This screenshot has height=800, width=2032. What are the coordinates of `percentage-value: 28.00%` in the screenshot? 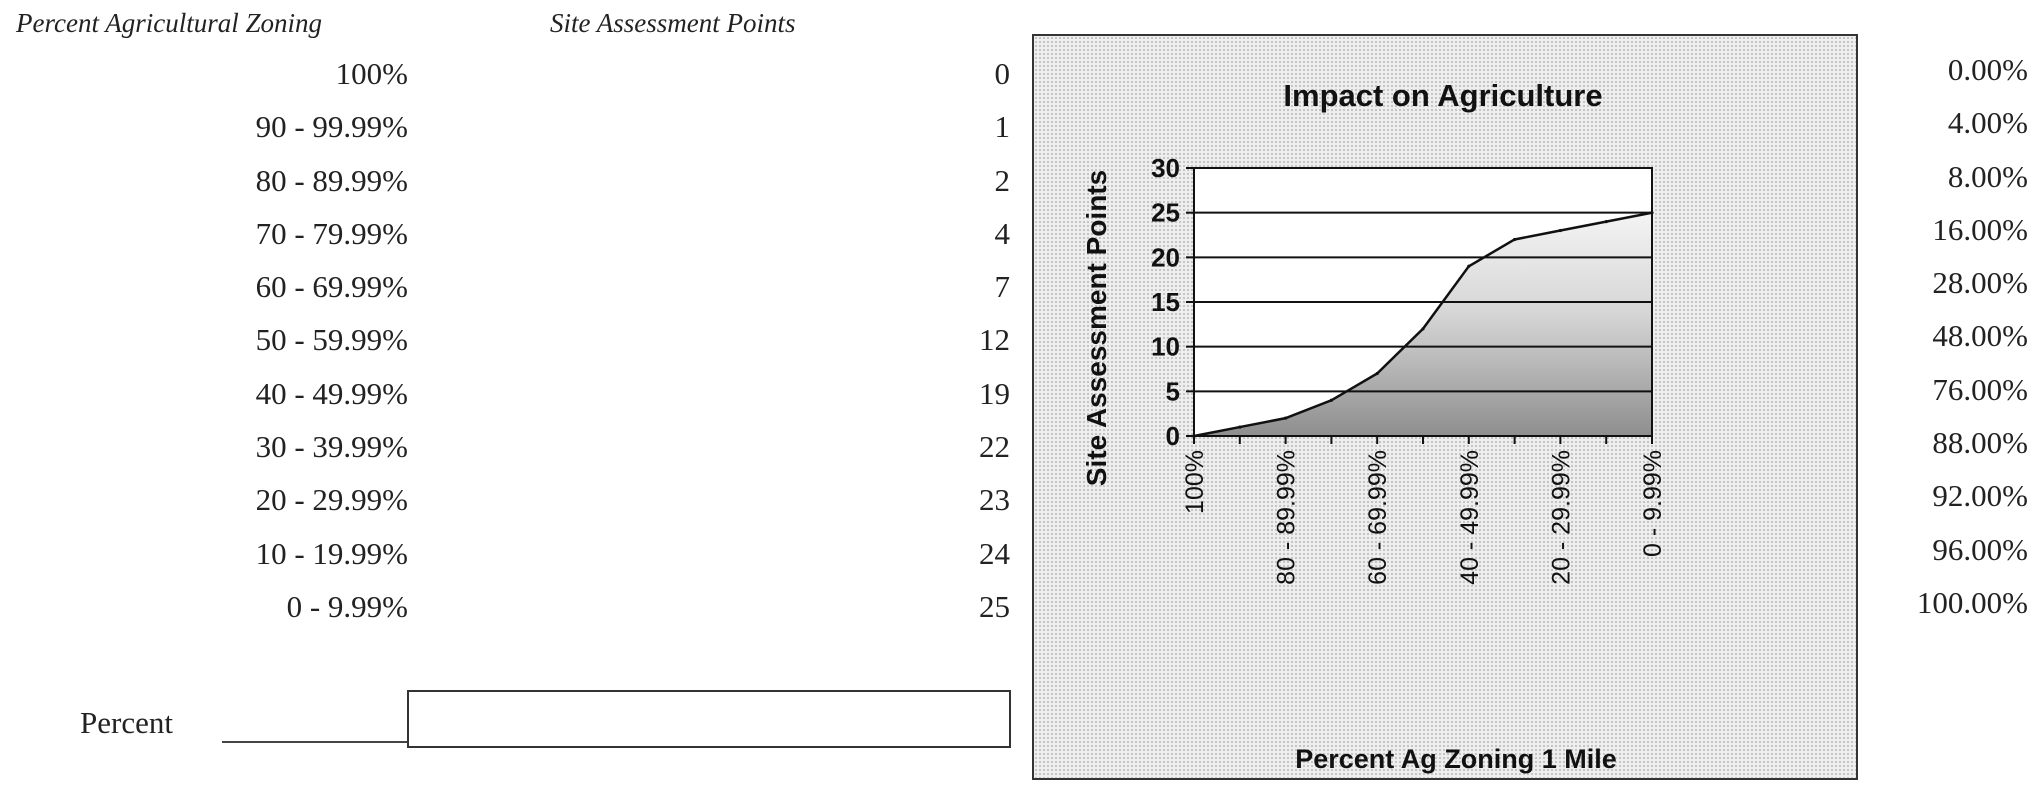 It's located at (1980, 283).